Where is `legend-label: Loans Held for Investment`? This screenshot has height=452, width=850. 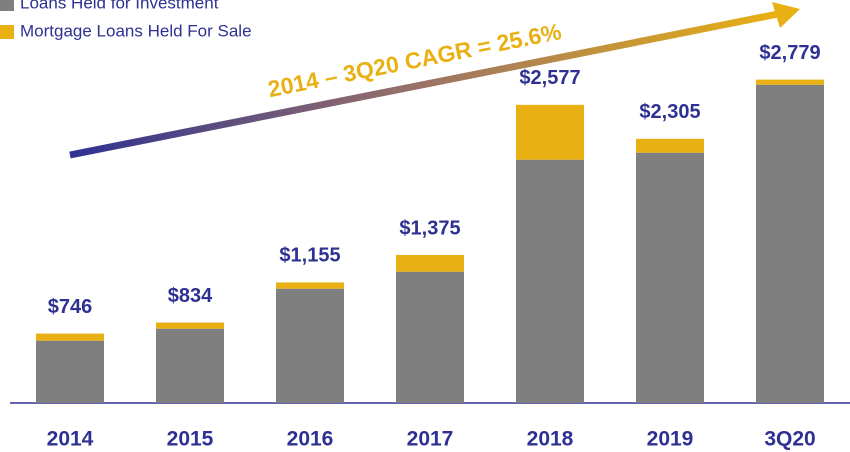
legend-label: Loans Held for Investment is located at coordinates (119, 6).